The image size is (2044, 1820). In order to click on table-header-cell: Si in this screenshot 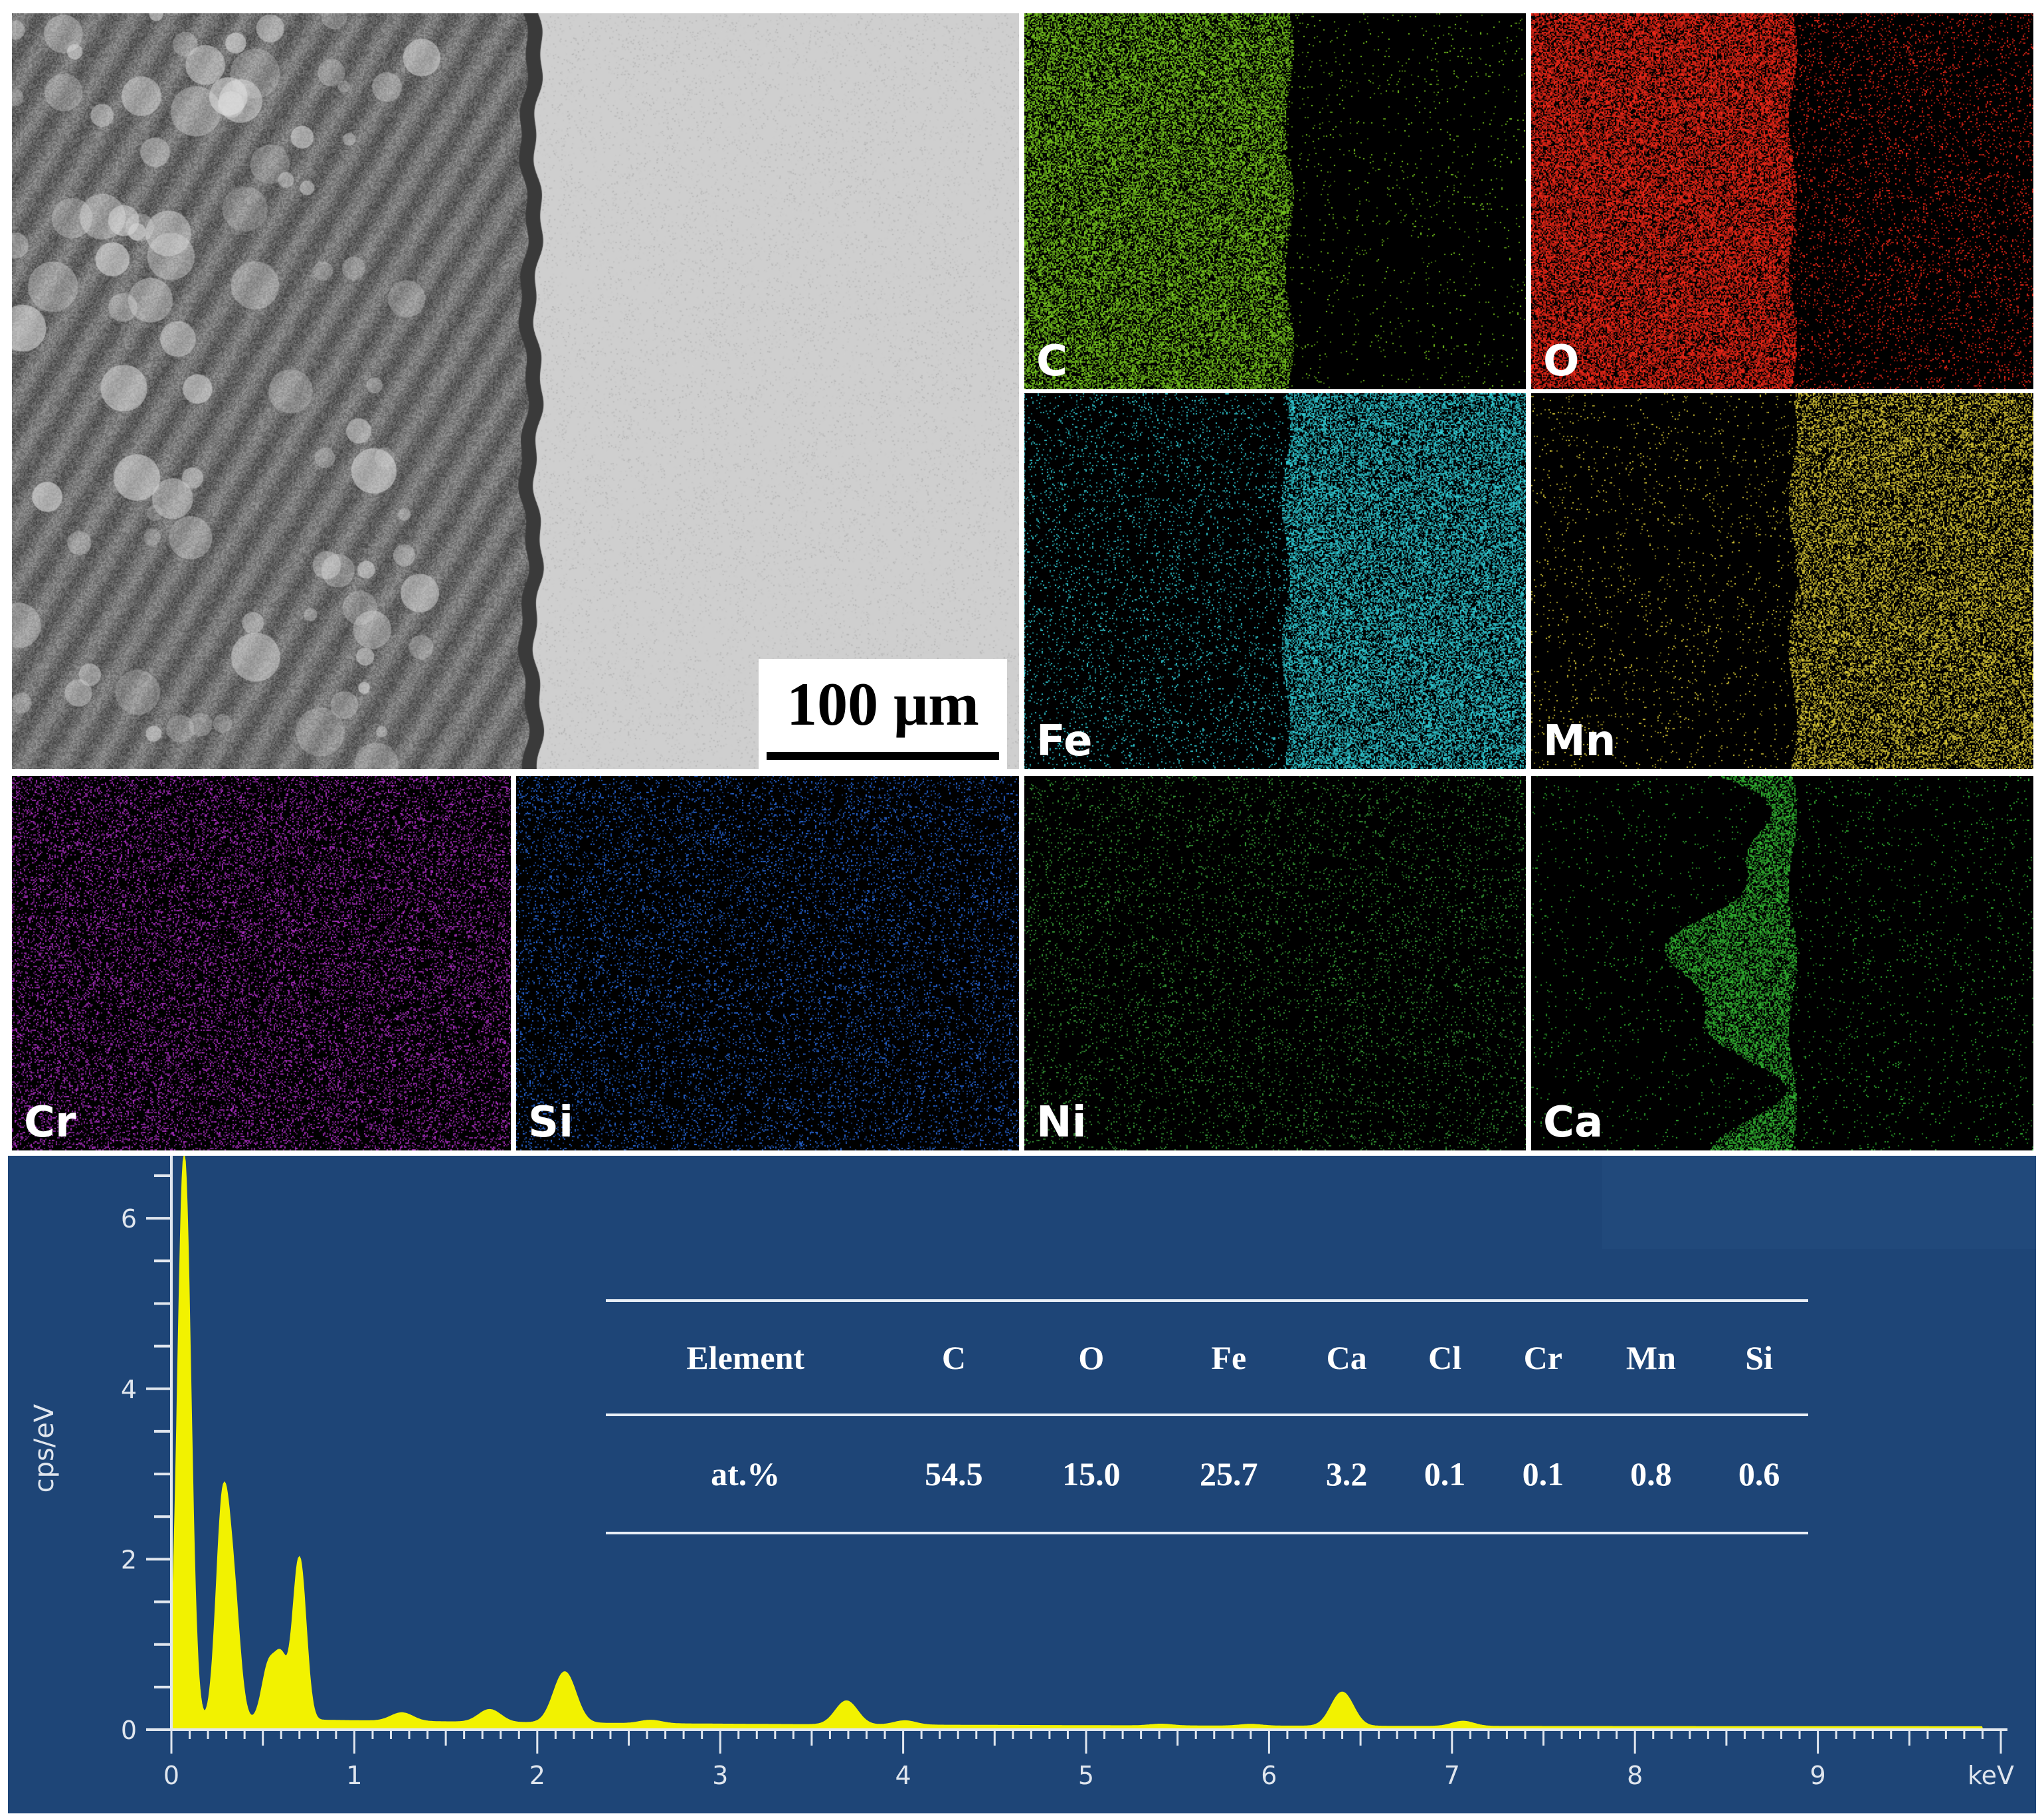, I will do `click(1759, 1357)`.